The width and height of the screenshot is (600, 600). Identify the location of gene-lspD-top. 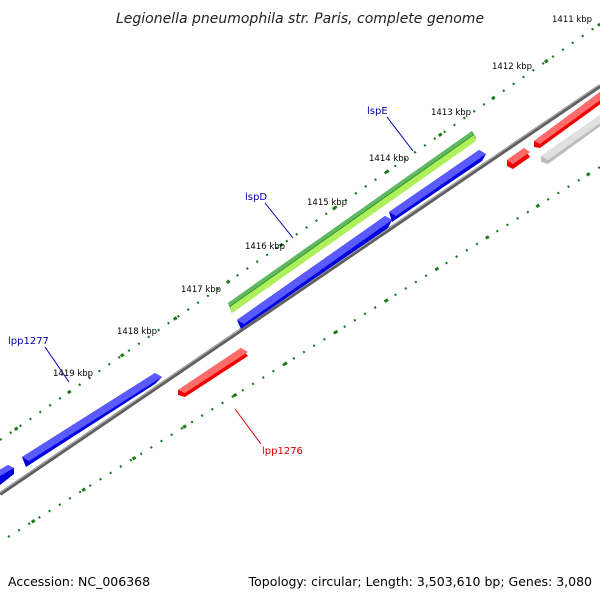
(314, 270).